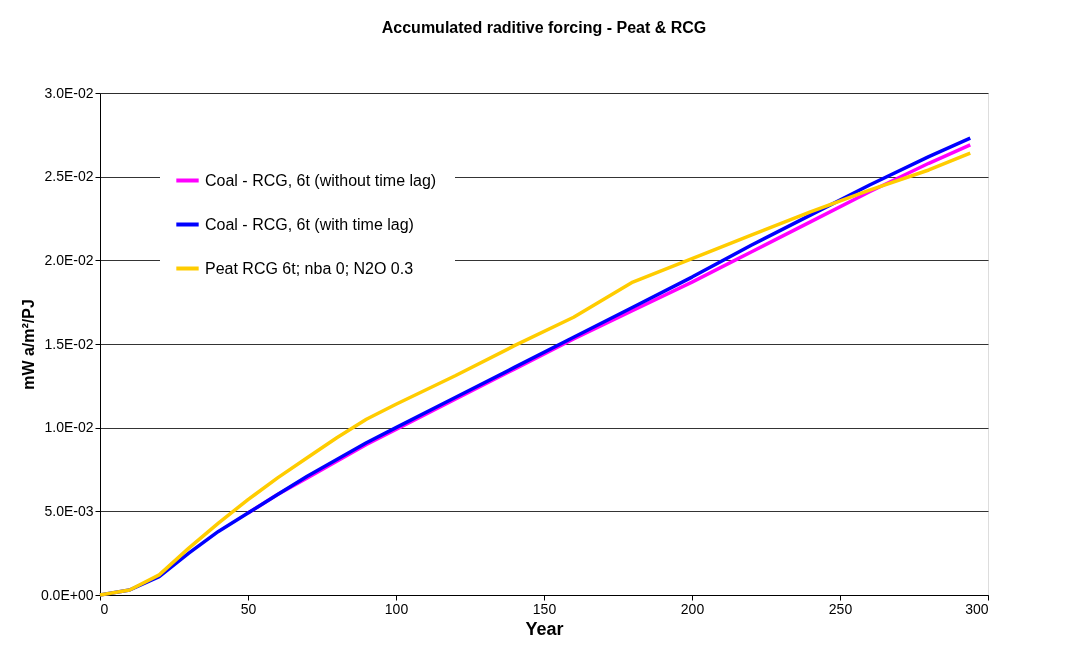  Describe the element at coordinates (67, 594) in the screenshot. I see `y-tick-label: 0.0E+00` at that location.